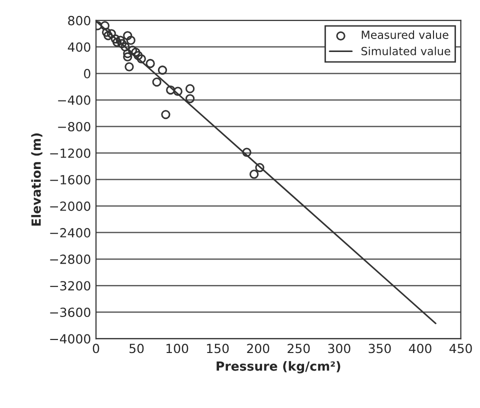 This screenshot has width=480, height=408. What do you see at coordinates (79, 47) in the screenshot?
I see `y-tick-label: 400` at bounding box center [79, 47].